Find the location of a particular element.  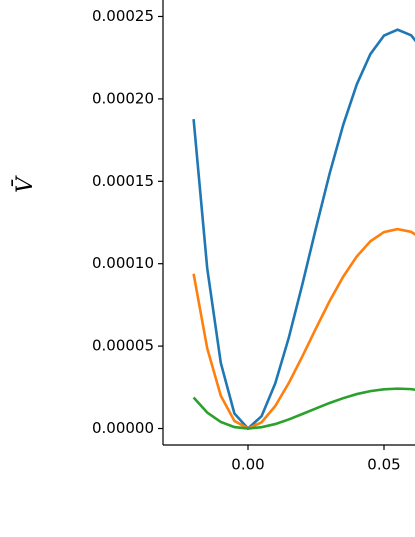

line-series is located at coordinates (303, 408).